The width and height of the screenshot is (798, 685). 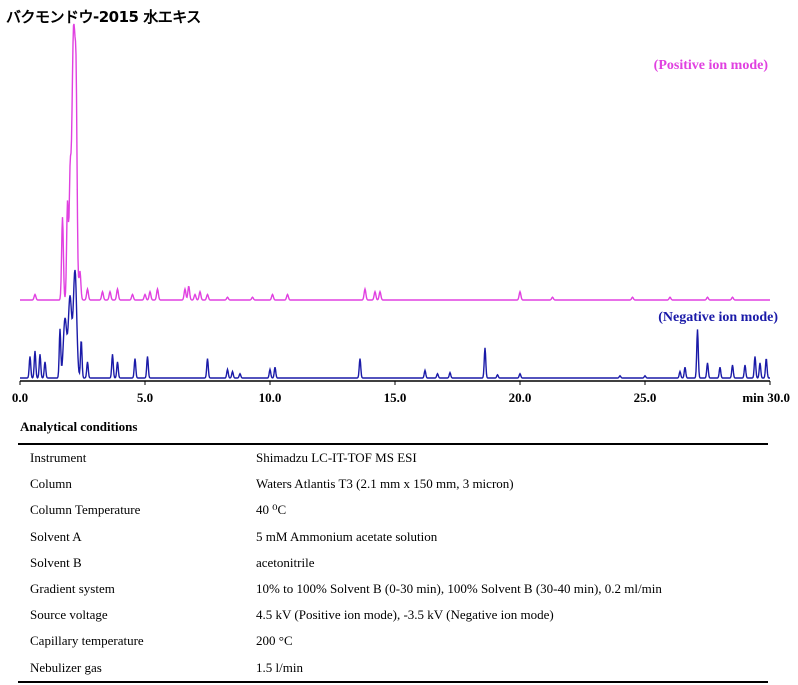 I want to click on condition-label: Nebulizer gas, so click(x=66, y=667).